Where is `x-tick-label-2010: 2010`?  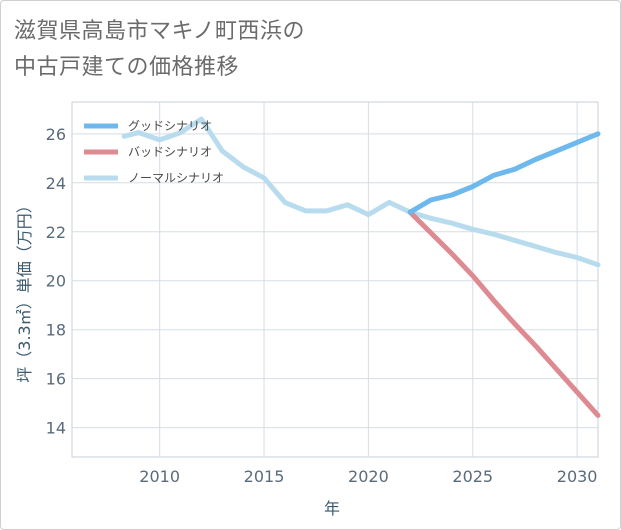
x-tick-label-2010: 2010 is located at coordinates (159, 476).